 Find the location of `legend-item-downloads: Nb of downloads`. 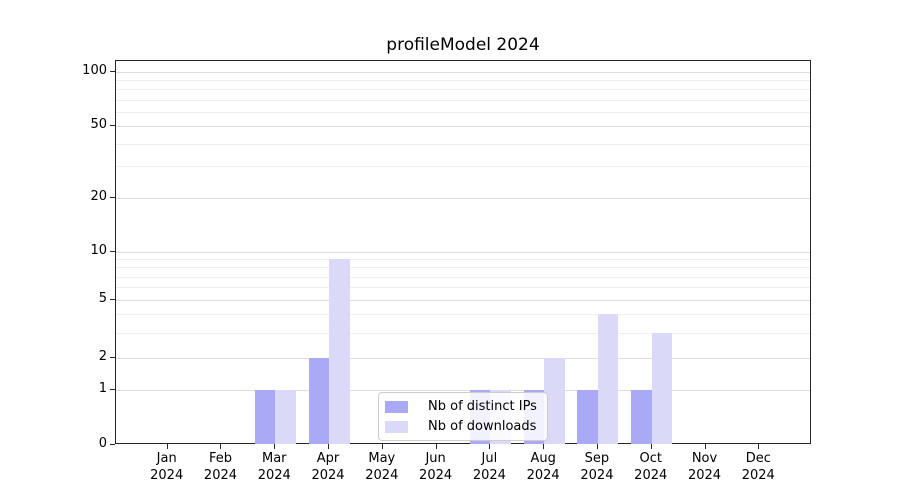

legend-item-downloads: Nb of downloads is located at coordinates (461, 426).